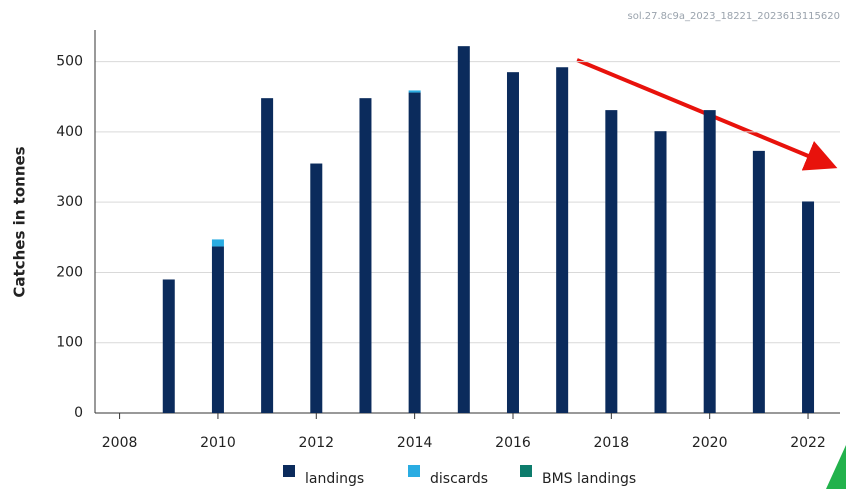  What do you see at coordinates (120, 443) in the screenshot?
I see `x-tick-label: 2008` at bounding box center [120, 443].